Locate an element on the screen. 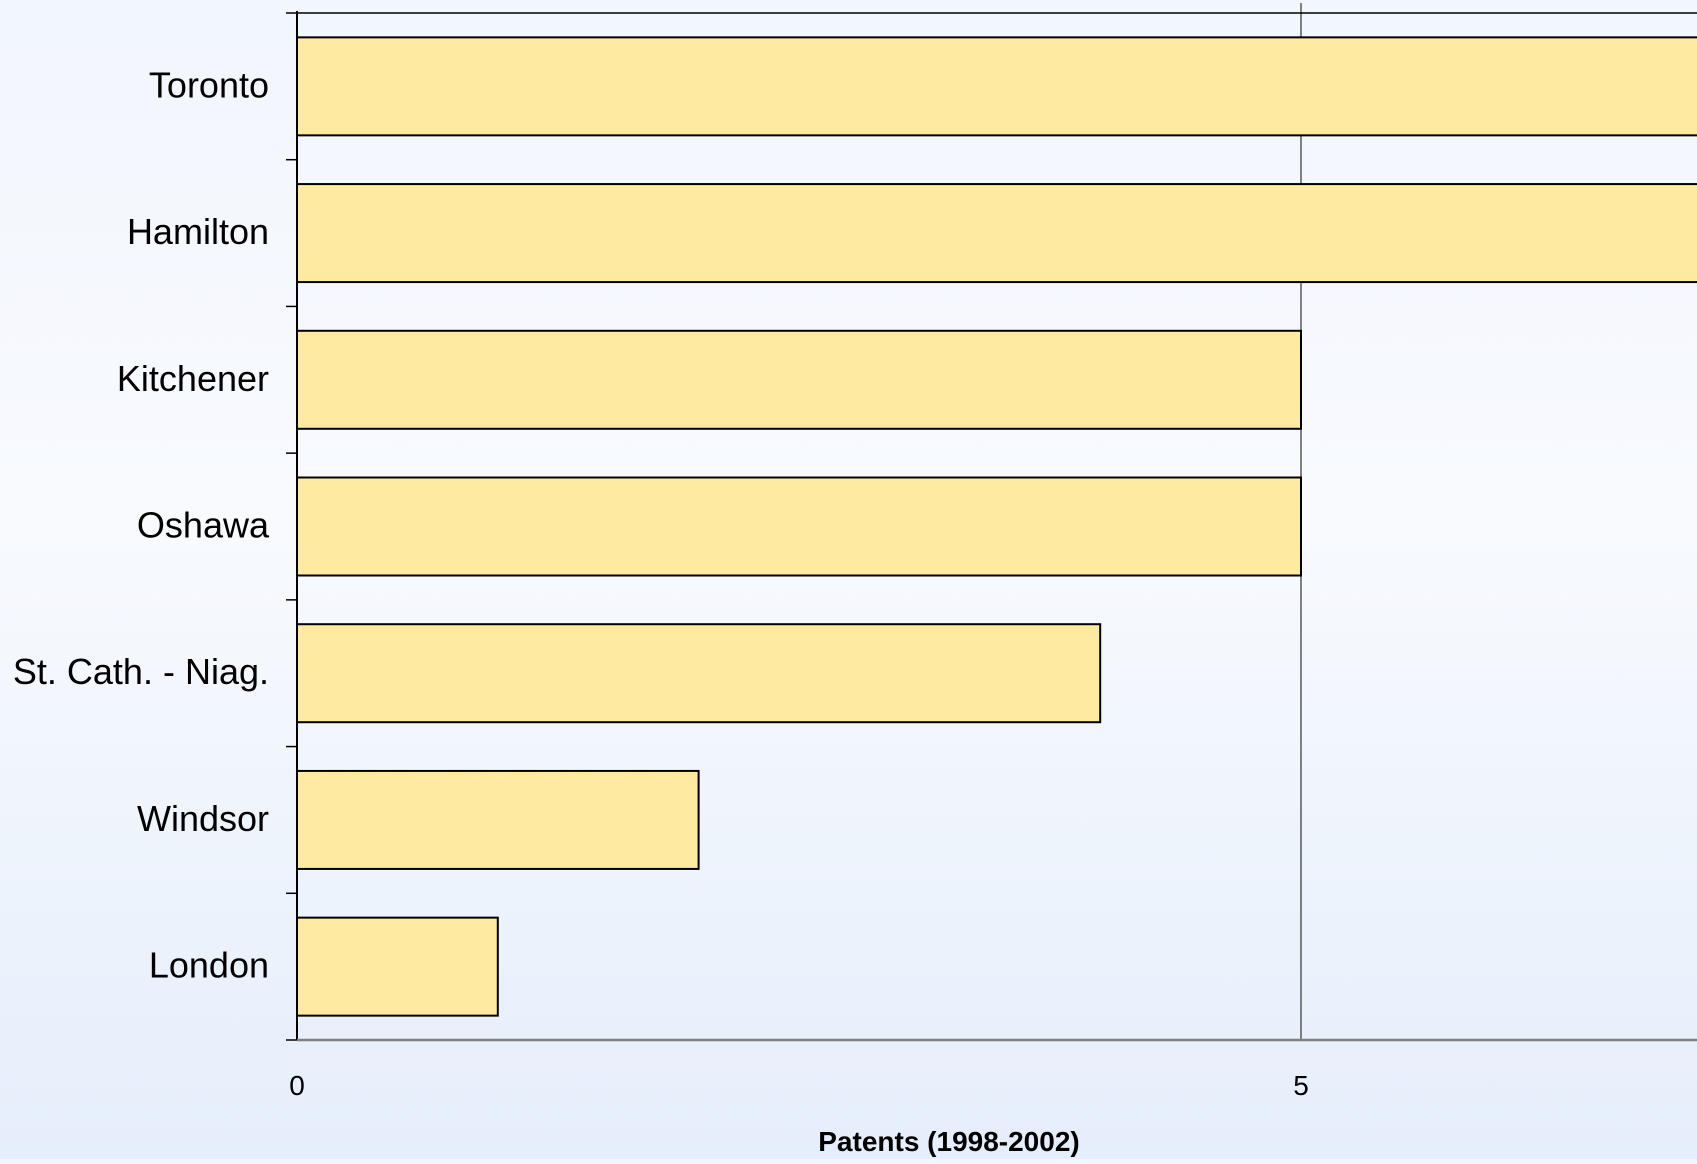 This screenshot has width=1697, height=1164. bar-london is located at coordinates (397, 966).